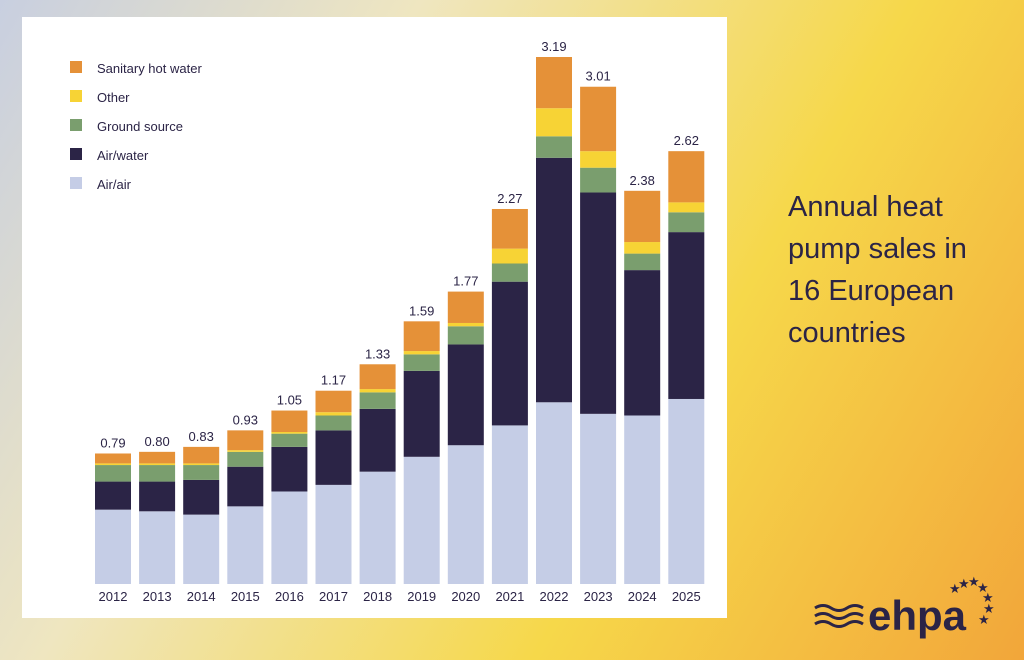 This screenshot has width=1024, height=660. I want to click on total-label: 0.93, so click(245, 419).